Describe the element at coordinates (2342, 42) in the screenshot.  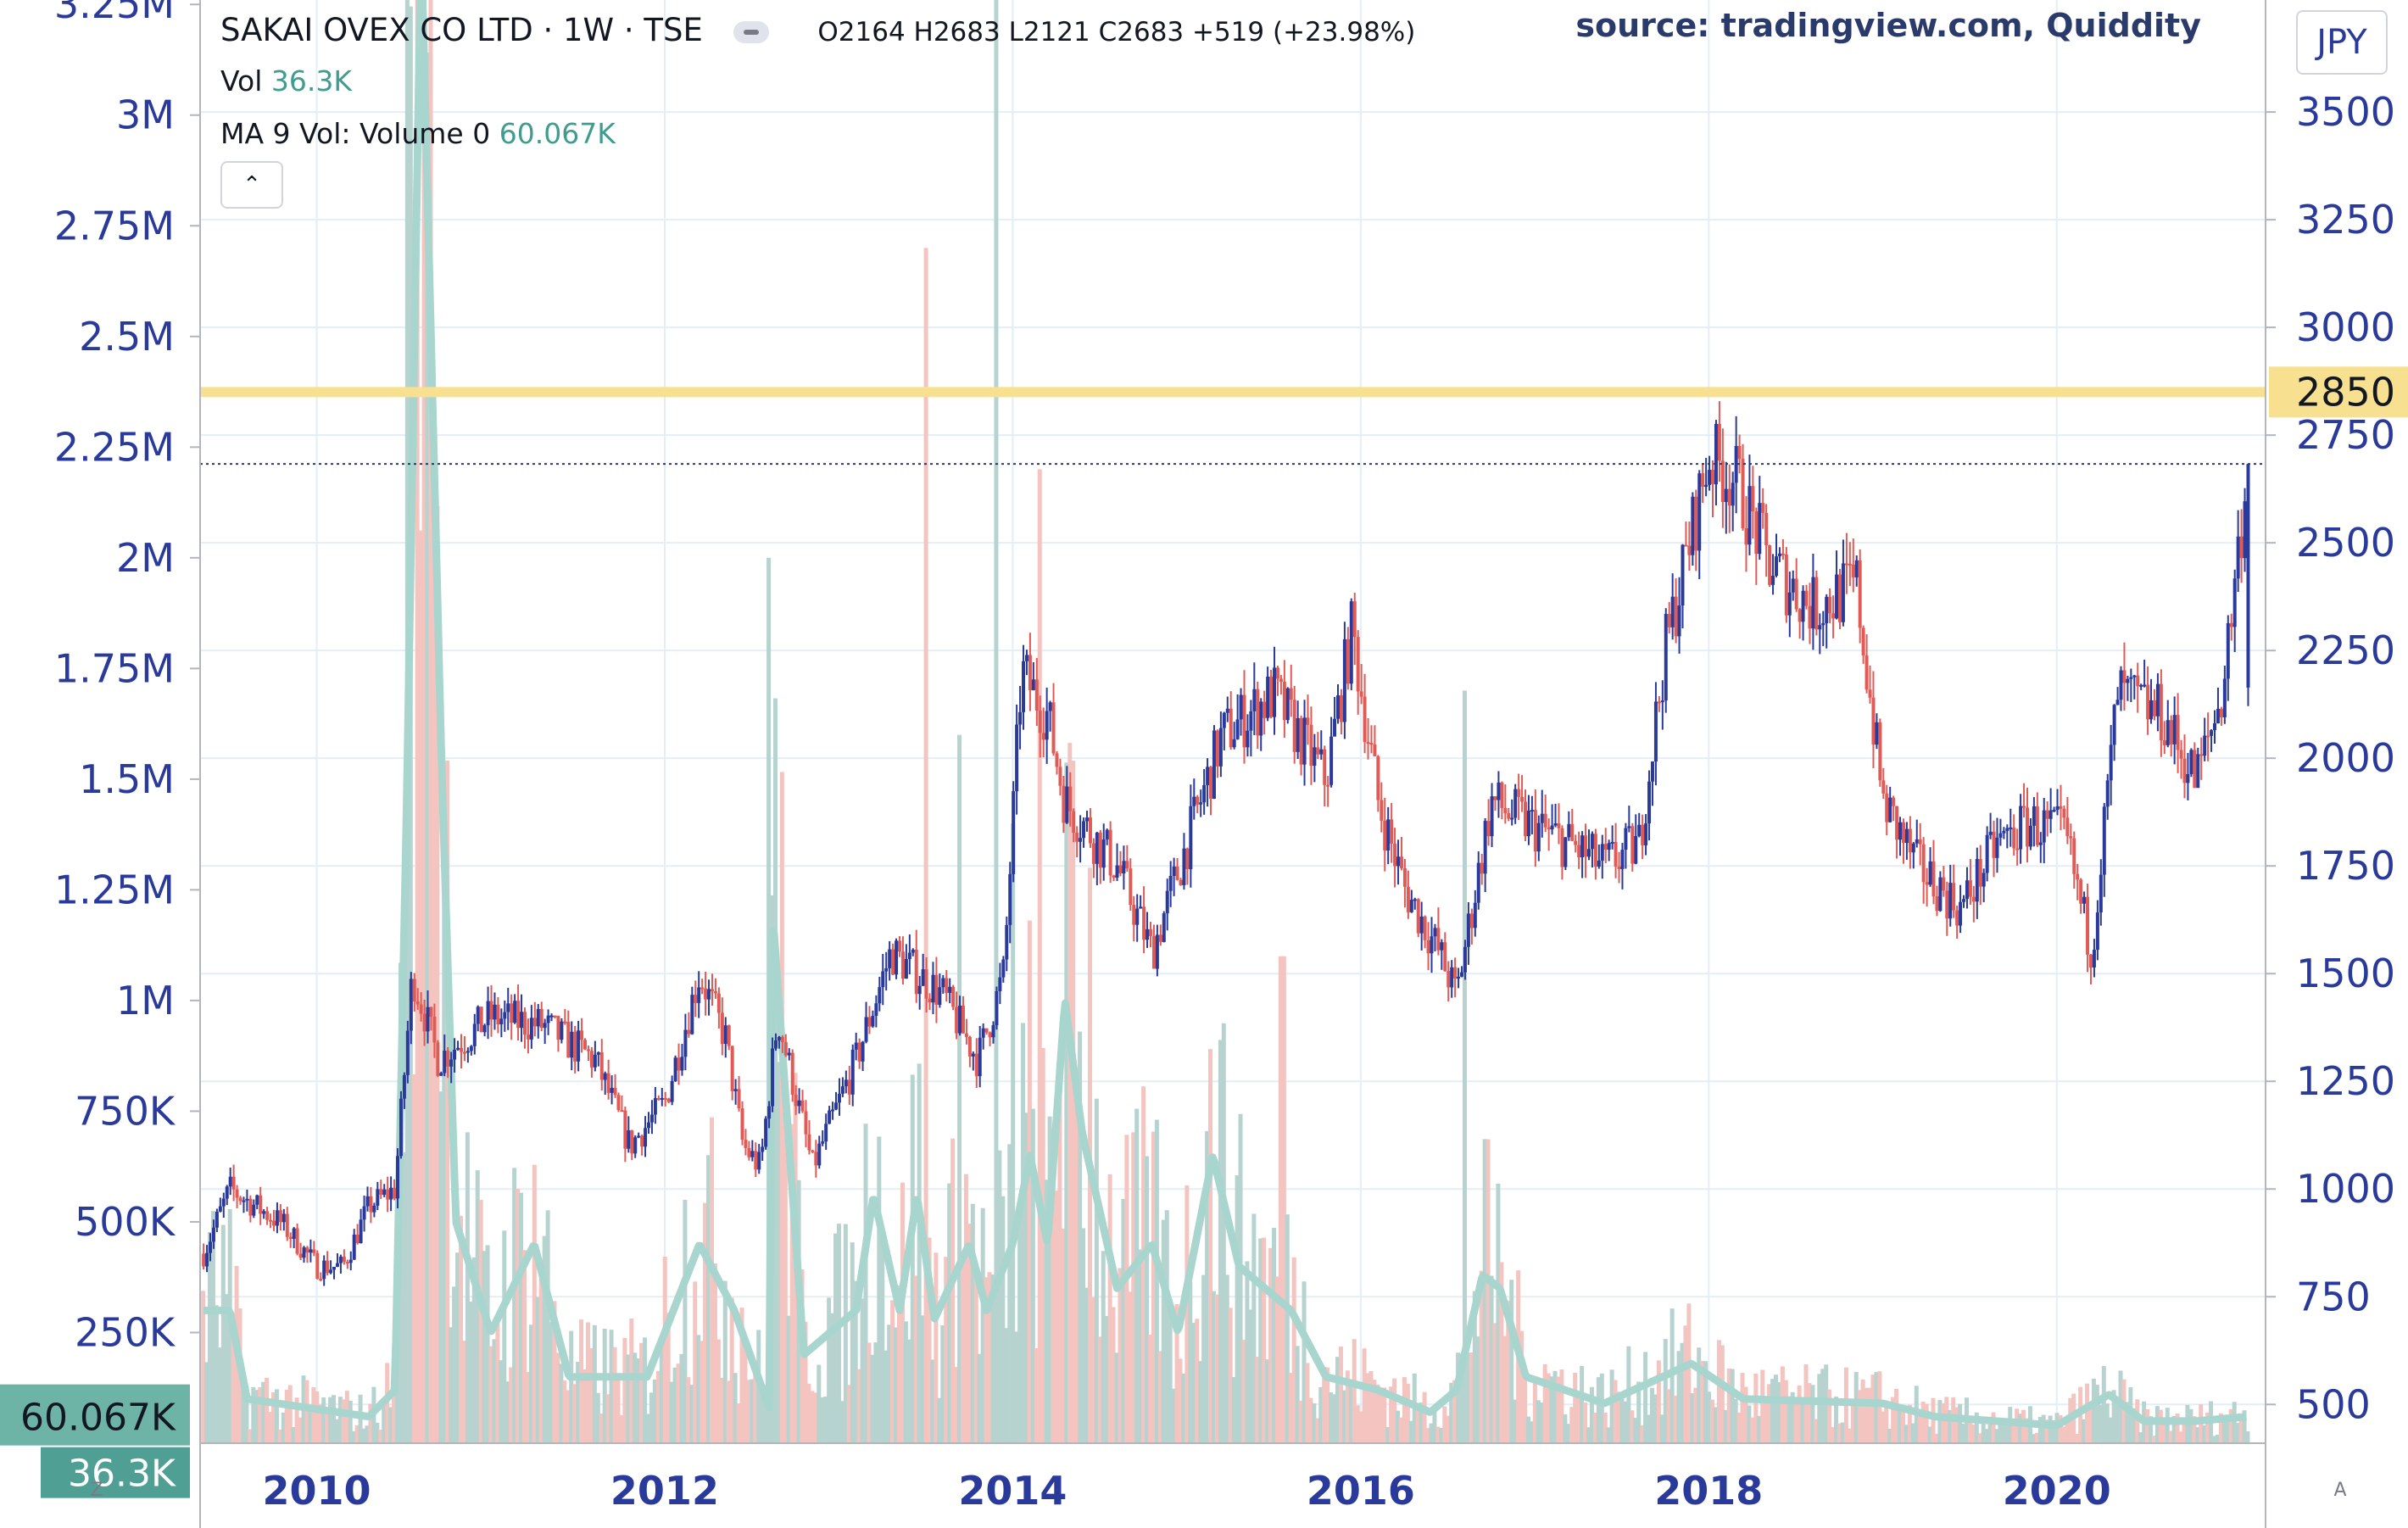
I see `currency-button: JPY` at that location.